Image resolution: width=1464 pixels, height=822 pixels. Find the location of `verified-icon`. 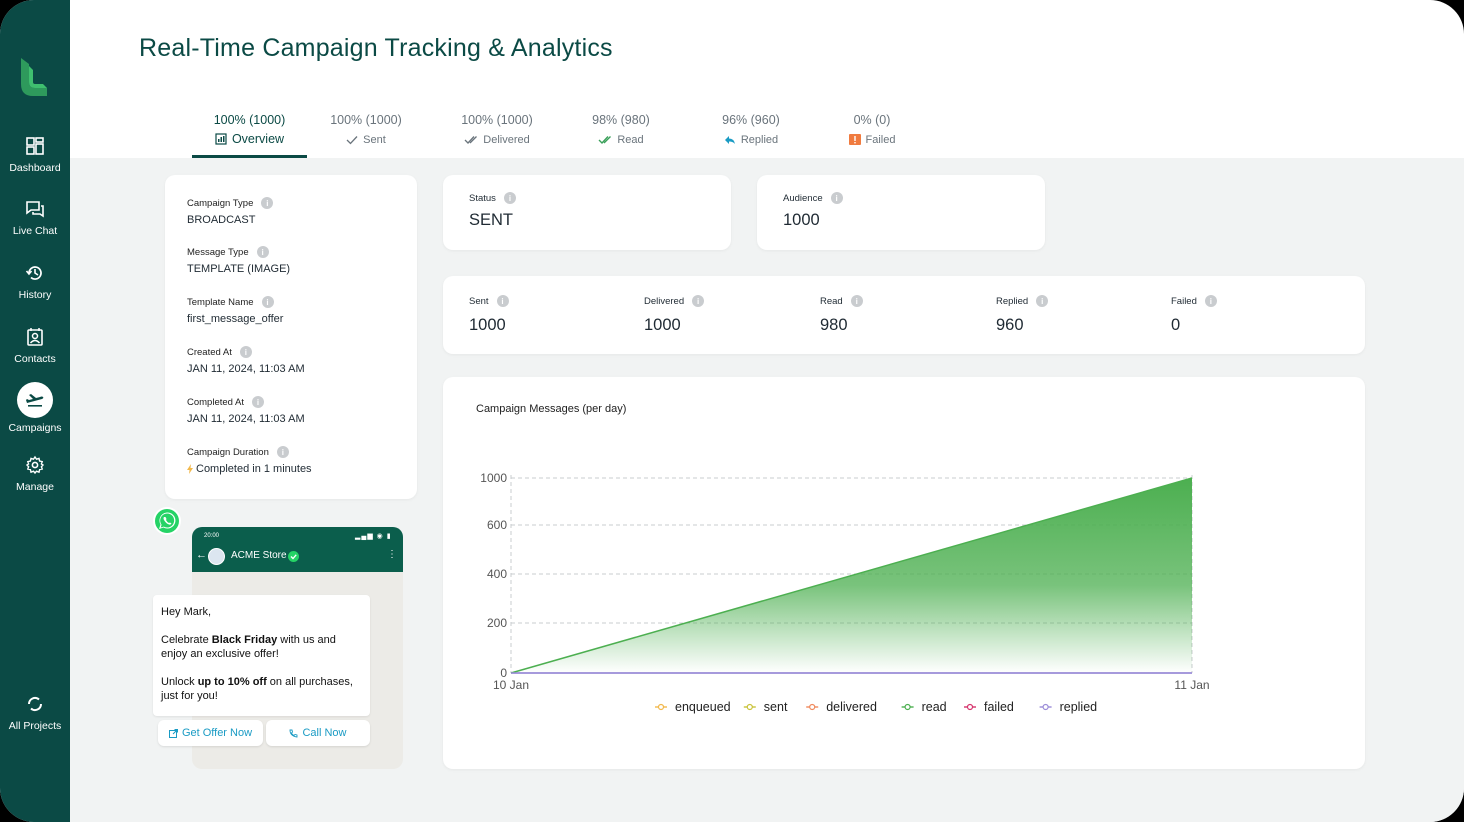

verified-icon is located at coordinates (293, 556).